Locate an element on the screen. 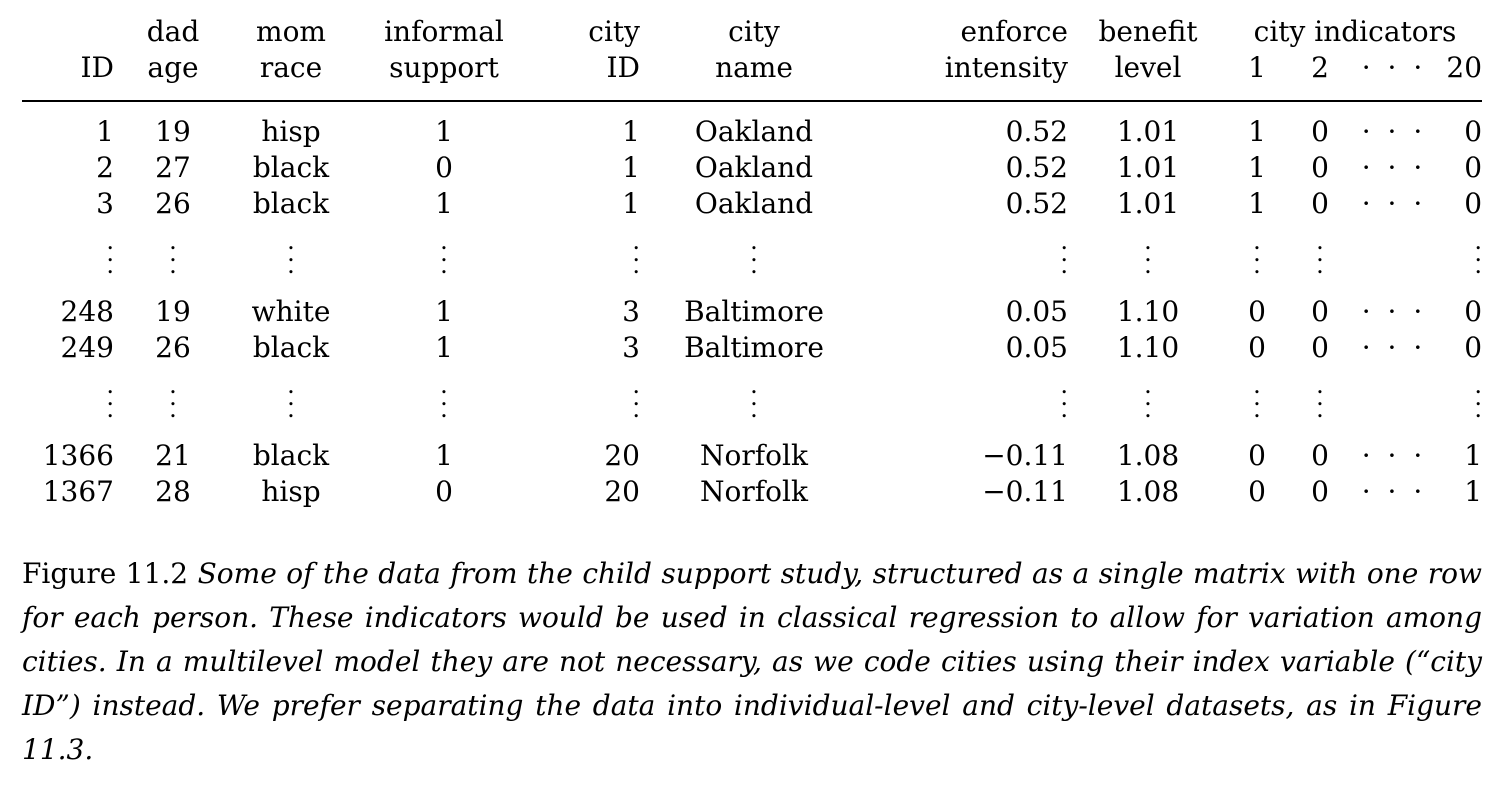  cell-city-id: 20 is located at coordinates (622, 455).